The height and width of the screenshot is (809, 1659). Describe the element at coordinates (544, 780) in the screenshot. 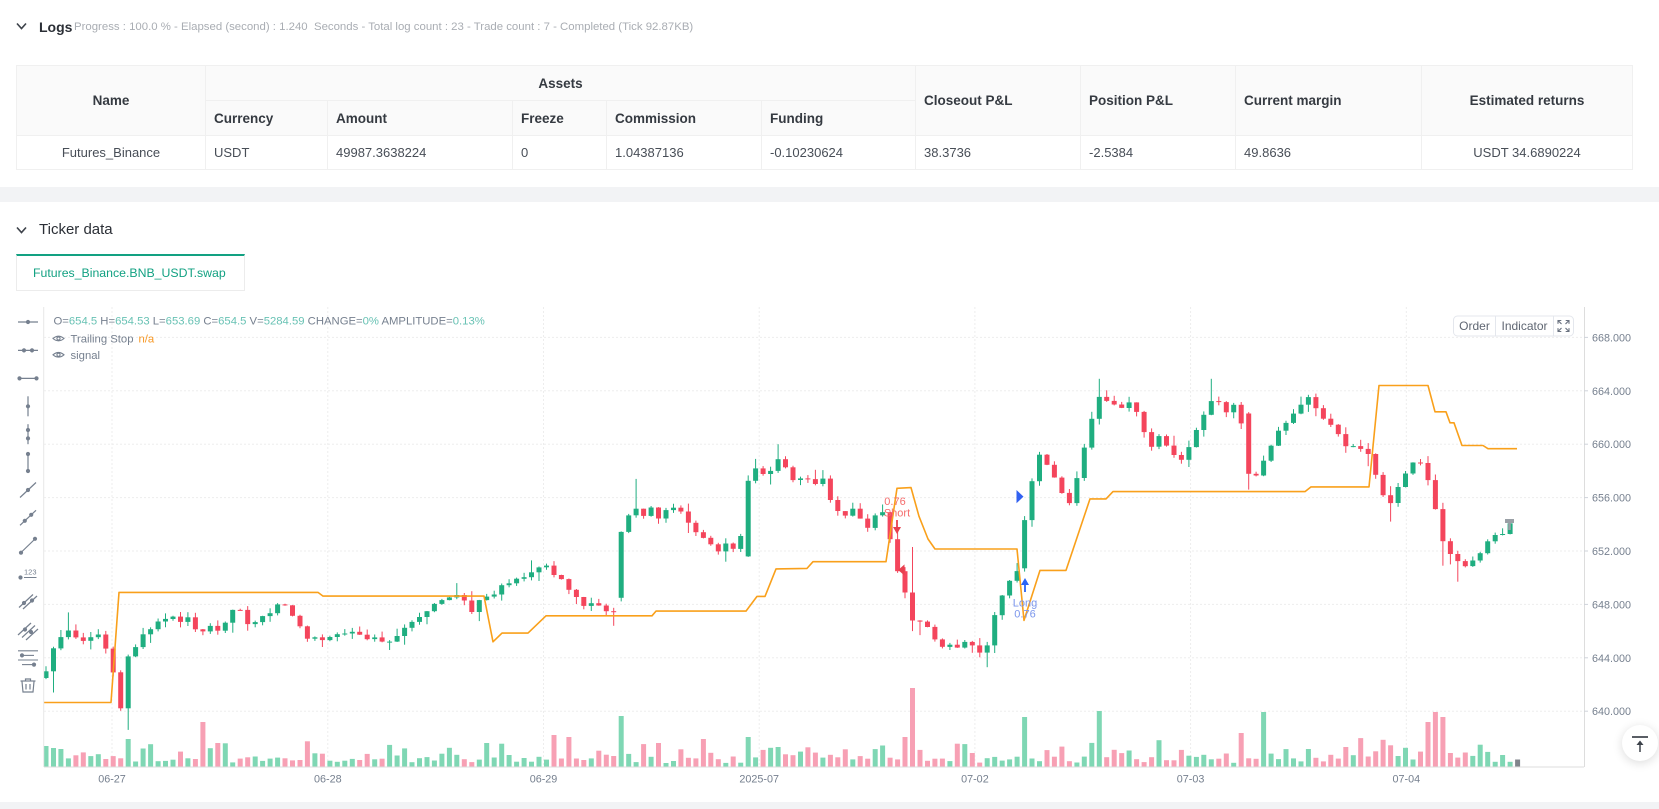

I see `svg-text: 06-29` at that location.